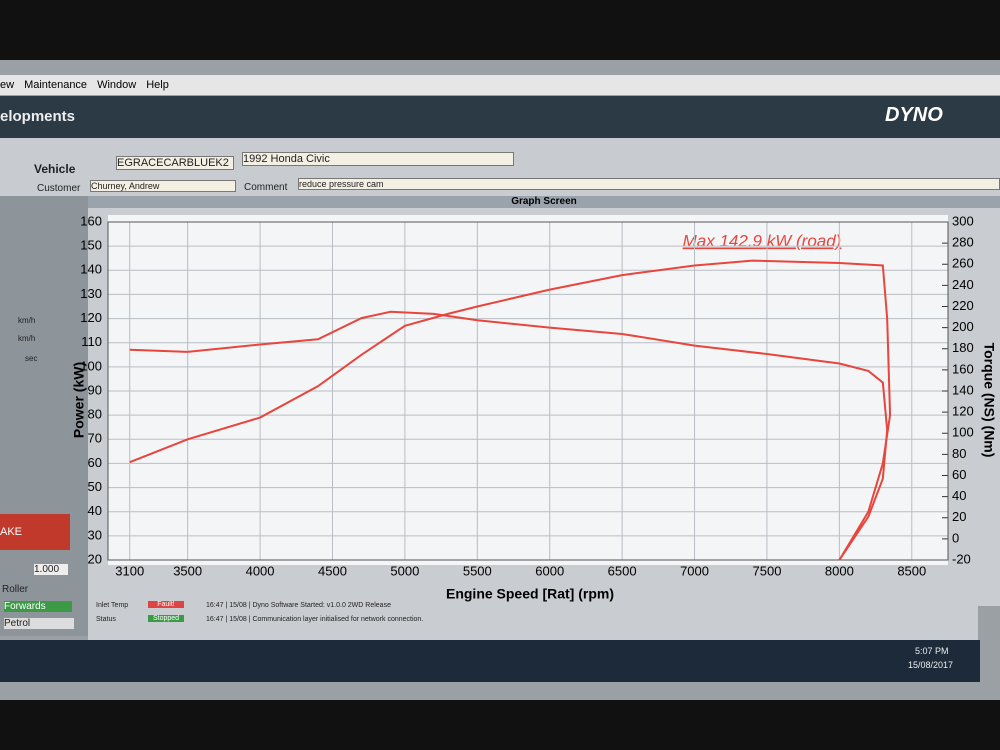 The width and height of the screenshot is (1000, 750). Describe the element at coordinates (963, 263) in the screenshot. I see `y2-tick-label: 260` at that location.